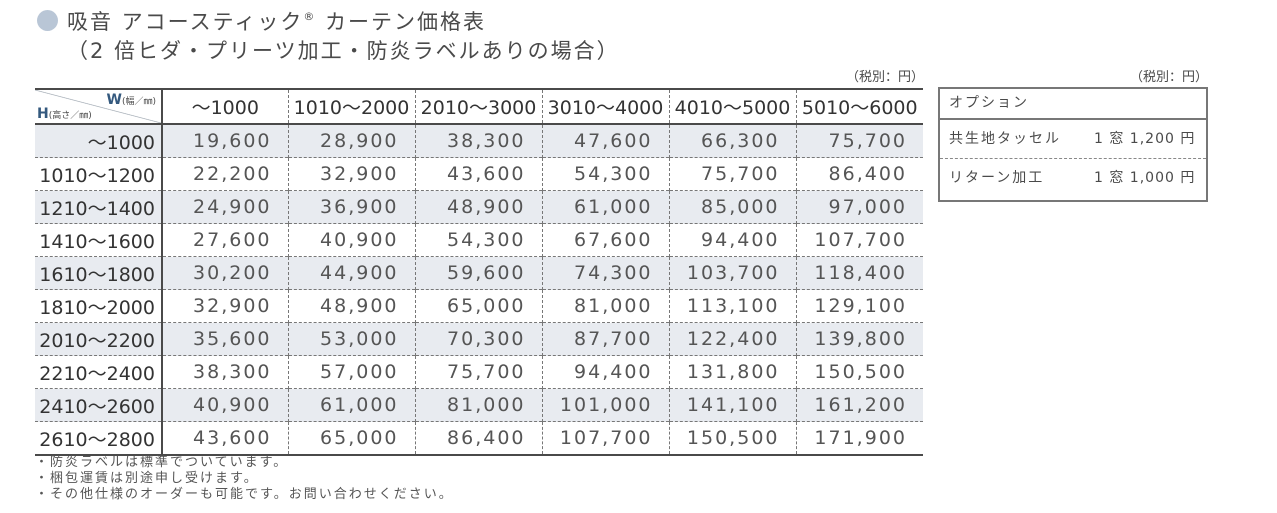  What do you see at coordinates (224, 306) in the screenshot?
I see `price-cell: 32,900` at bounding box center [224, 306].